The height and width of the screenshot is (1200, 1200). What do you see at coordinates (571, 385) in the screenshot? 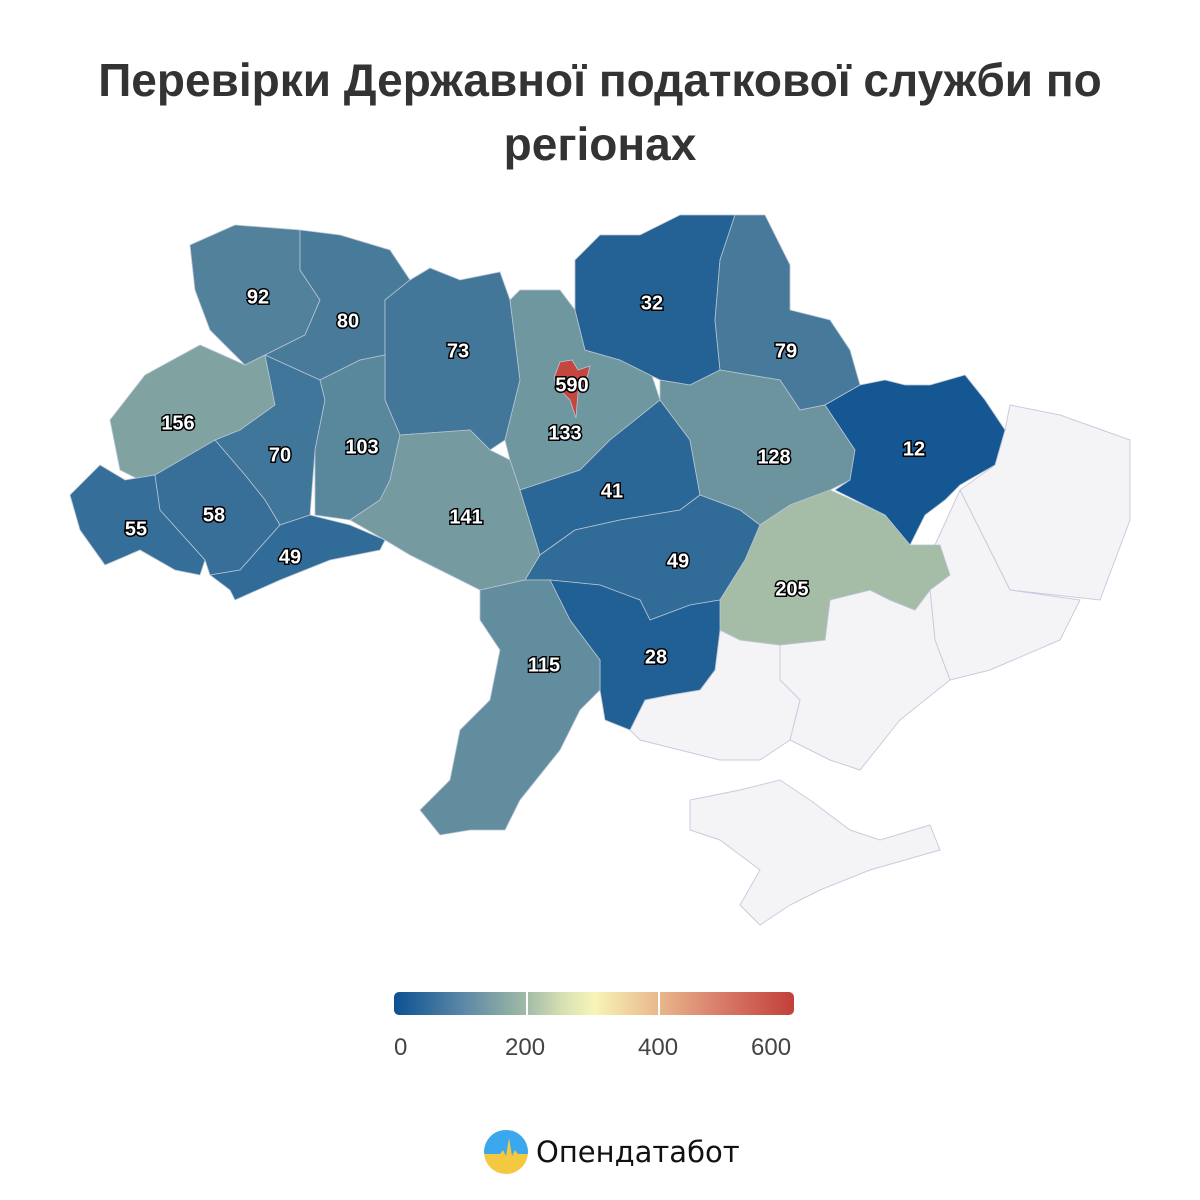
I see `region-kyiv-city-value-label: 590` at bounding box center [571, 385].